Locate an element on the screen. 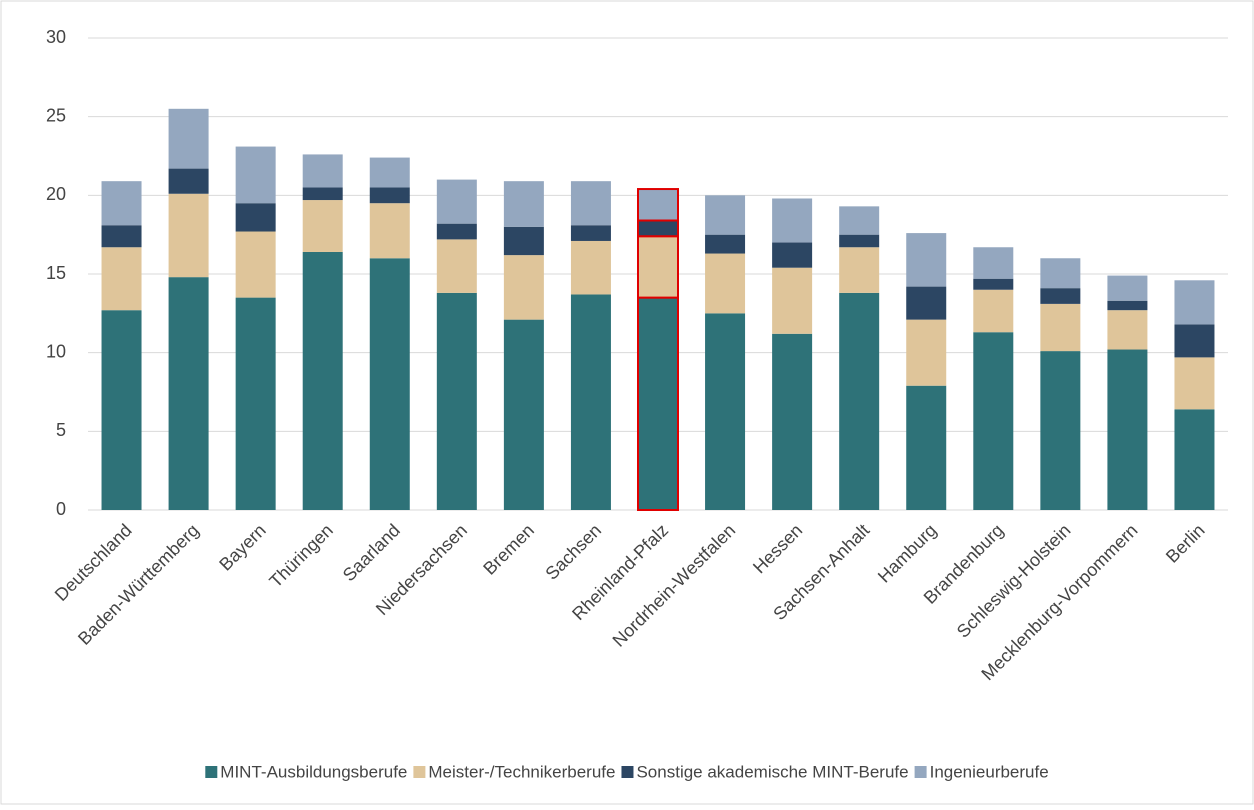  y-tick-label: 15 is located at coordinates (56, 273).